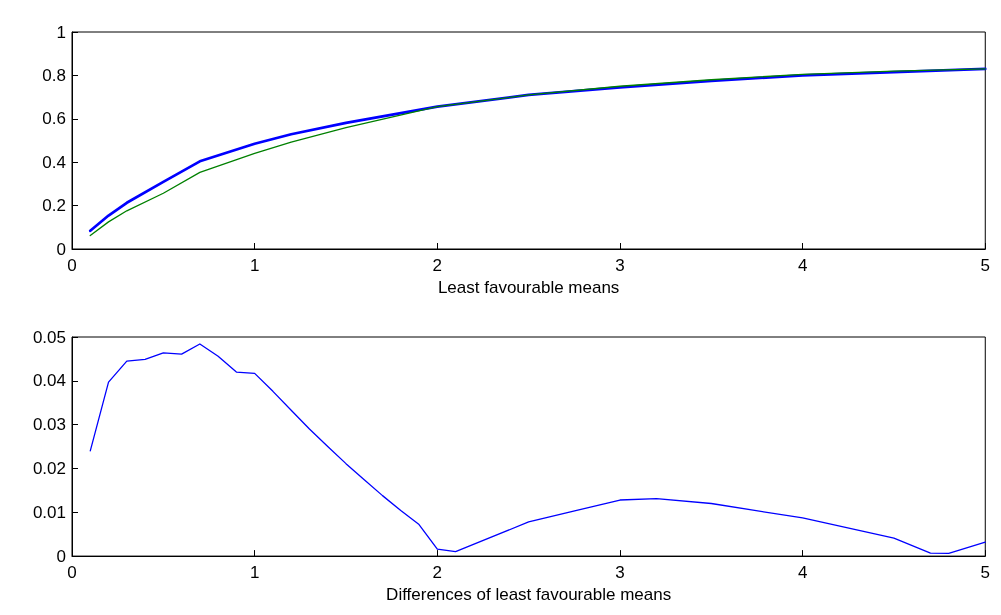 The image size is (1001, 615). What do you see at coordinates (49, 381) in the screenshot?
I see `y-tick-label: 0.04` at bounding box center [49, 381].